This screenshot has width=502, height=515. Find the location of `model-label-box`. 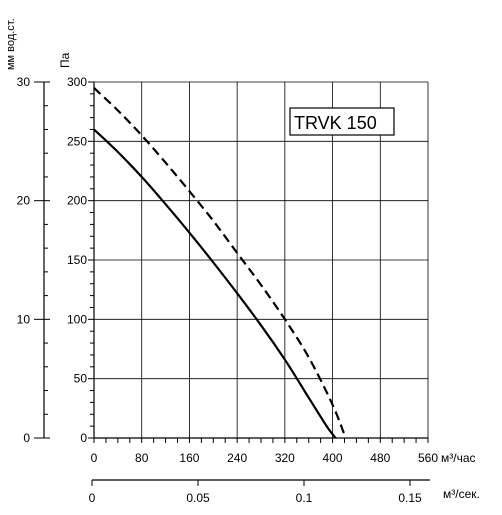

model-label-box is located at coordinates (342, 121).